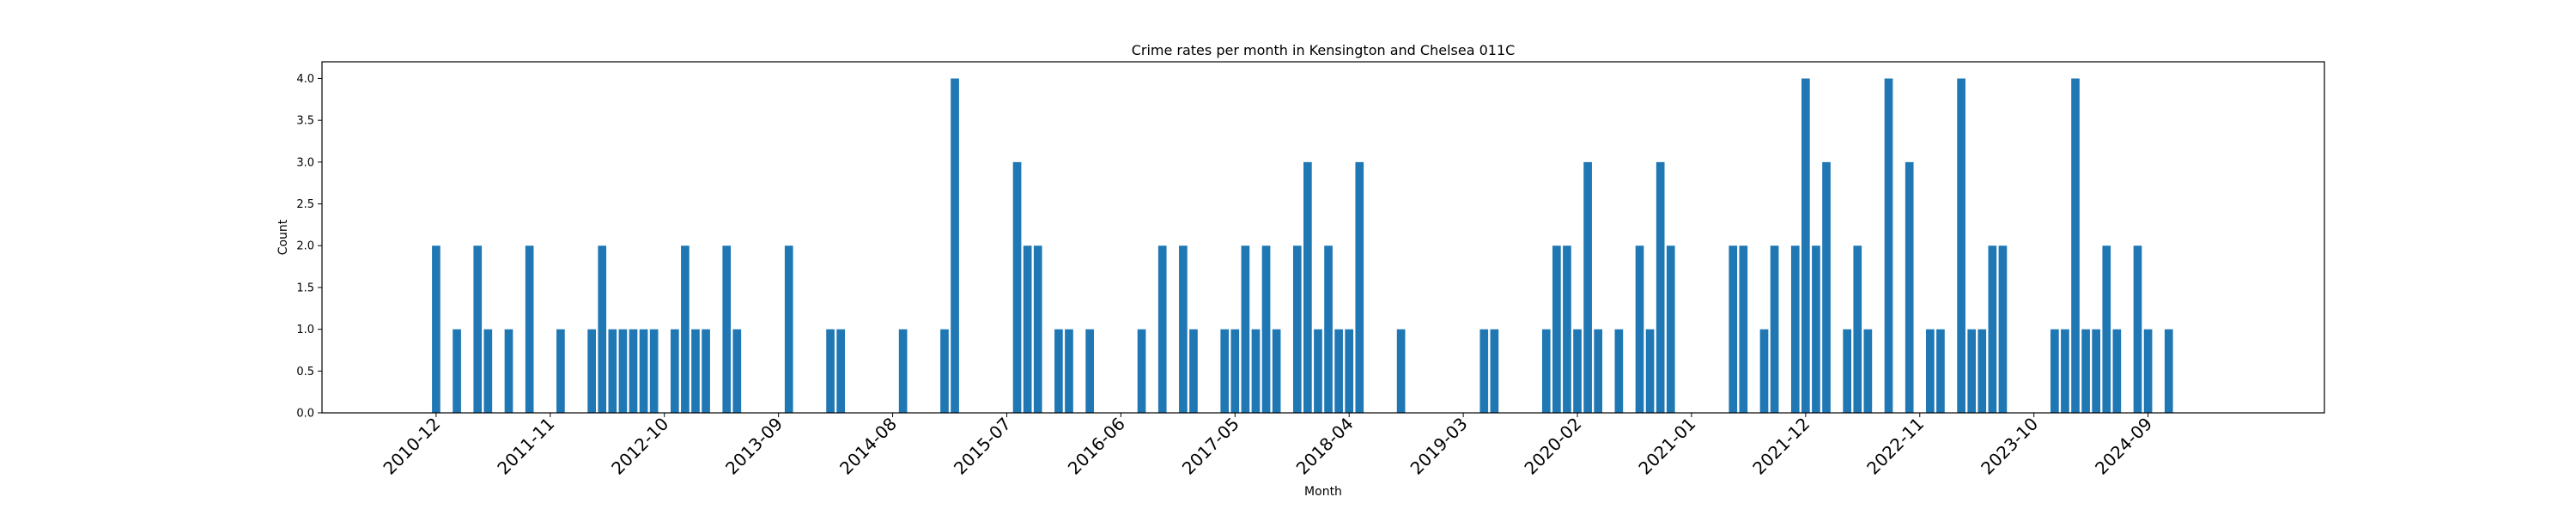 The width and height of the screenshot is (2576, 515). I want to click on y-tick-label: 2.5, so click(305, 204).